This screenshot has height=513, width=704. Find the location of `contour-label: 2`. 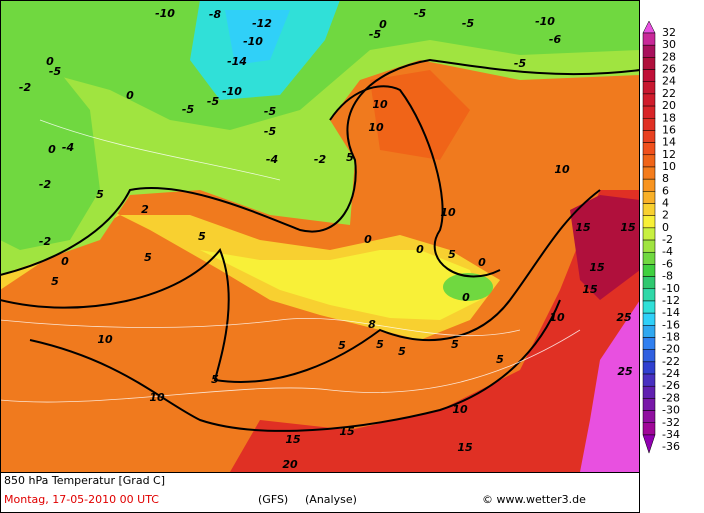

contour-label: 2 is located at coordinates (145, 209).